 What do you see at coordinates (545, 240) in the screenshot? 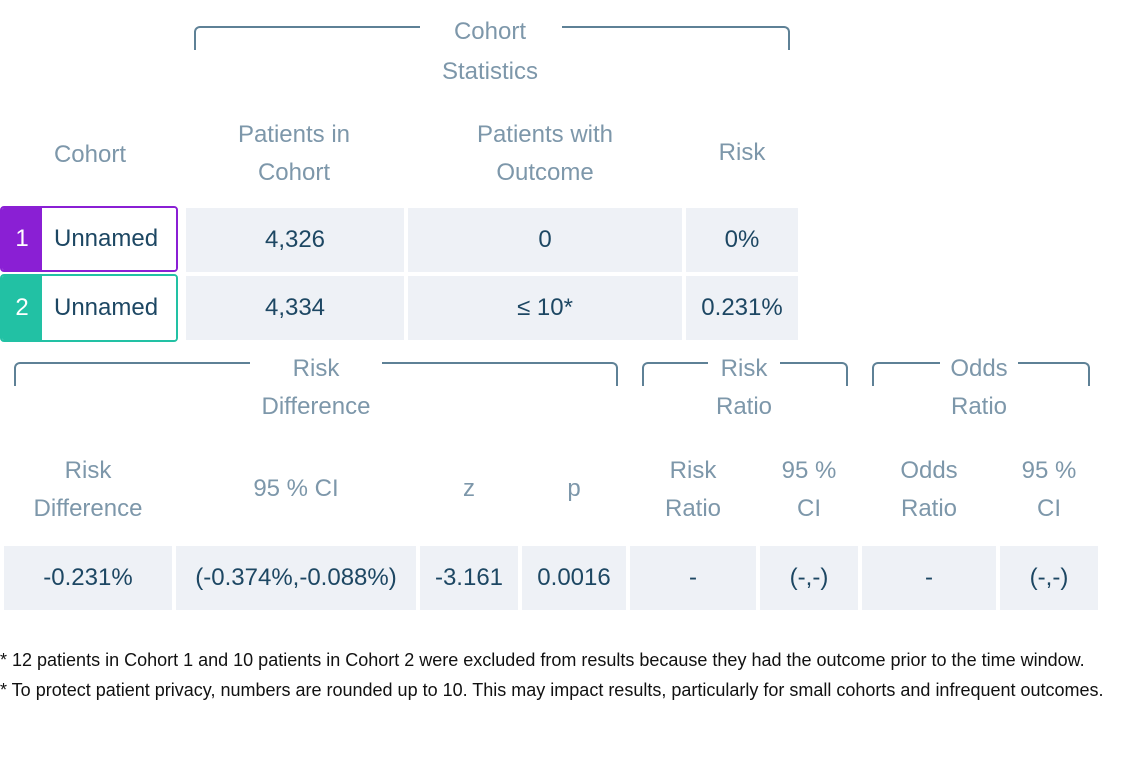
I see `cohort-1-outcome: 0` at bounding box center [545, 240].